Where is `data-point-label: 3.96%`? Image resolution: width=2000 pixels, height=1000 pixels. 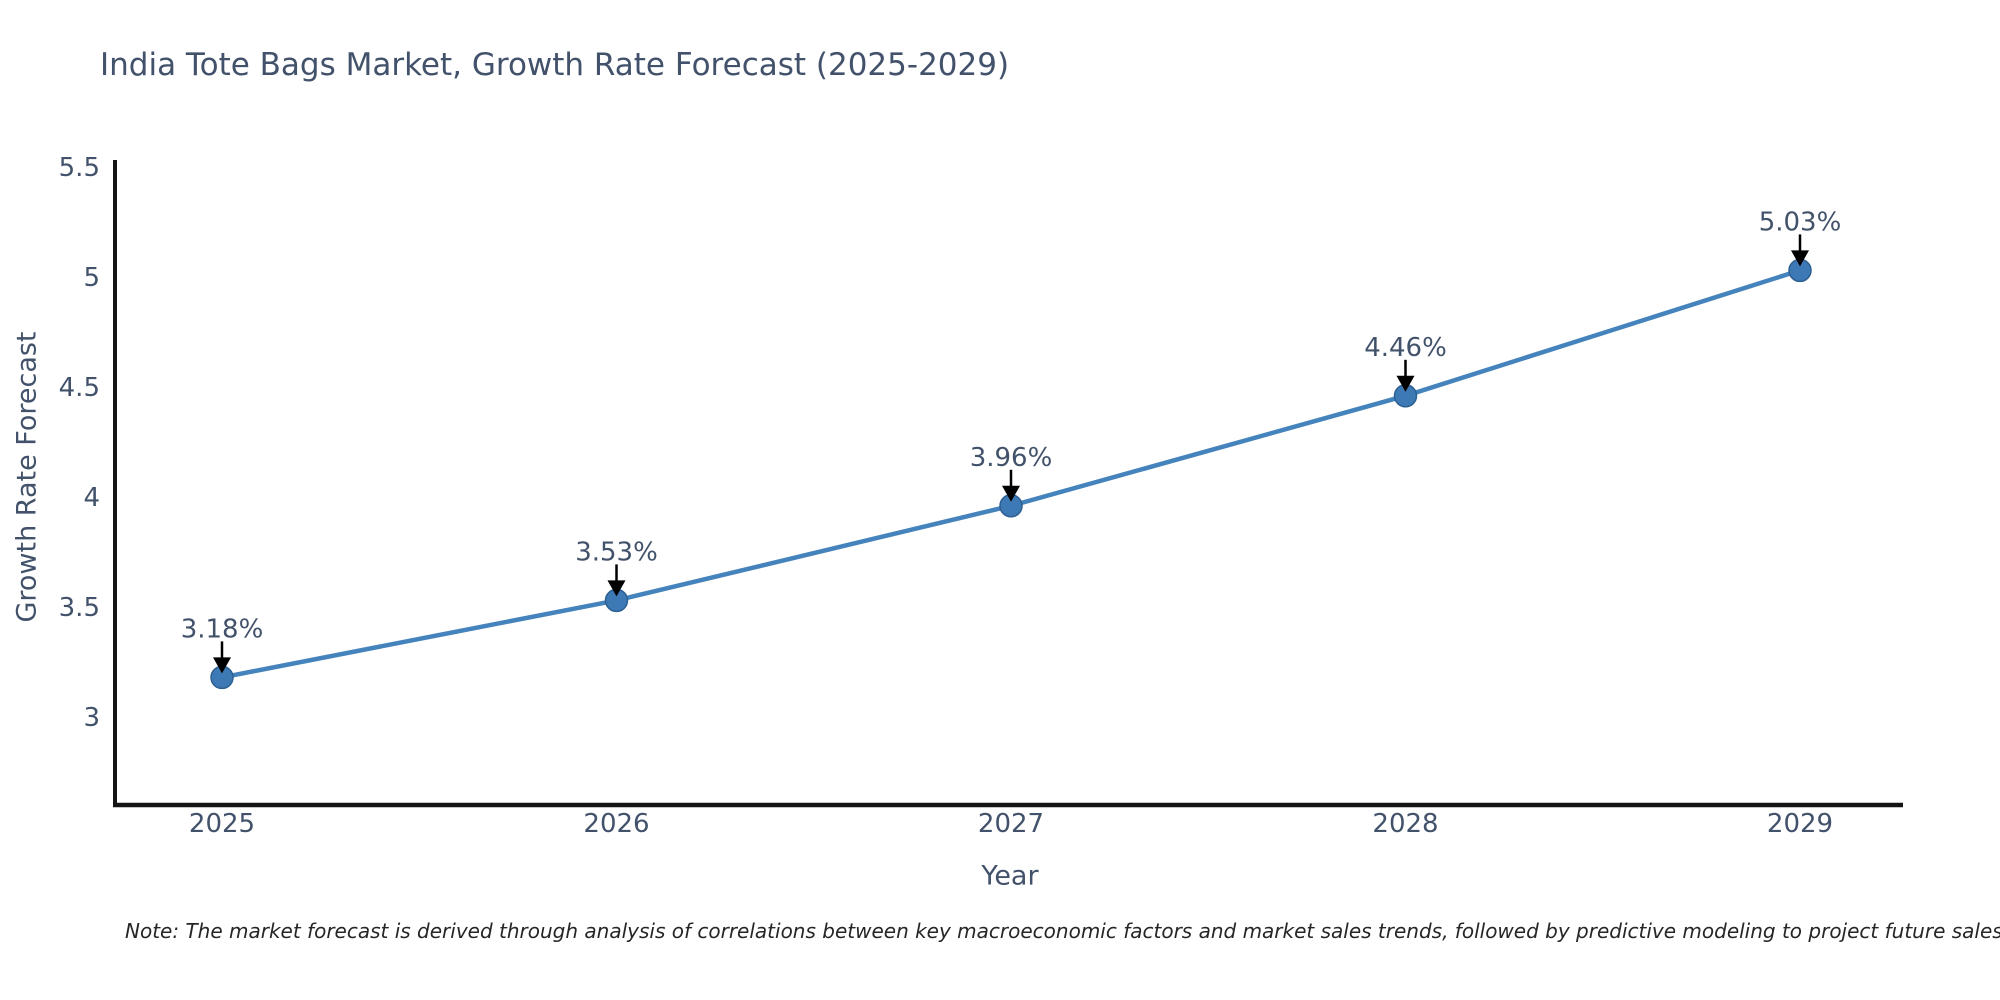
data-point-label: 3.96% is located at coordinates (1011, 458).